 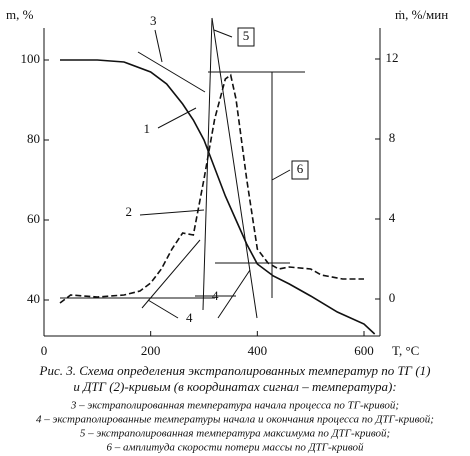 I want to click on annotation: 1, so click(x=147, y=128).